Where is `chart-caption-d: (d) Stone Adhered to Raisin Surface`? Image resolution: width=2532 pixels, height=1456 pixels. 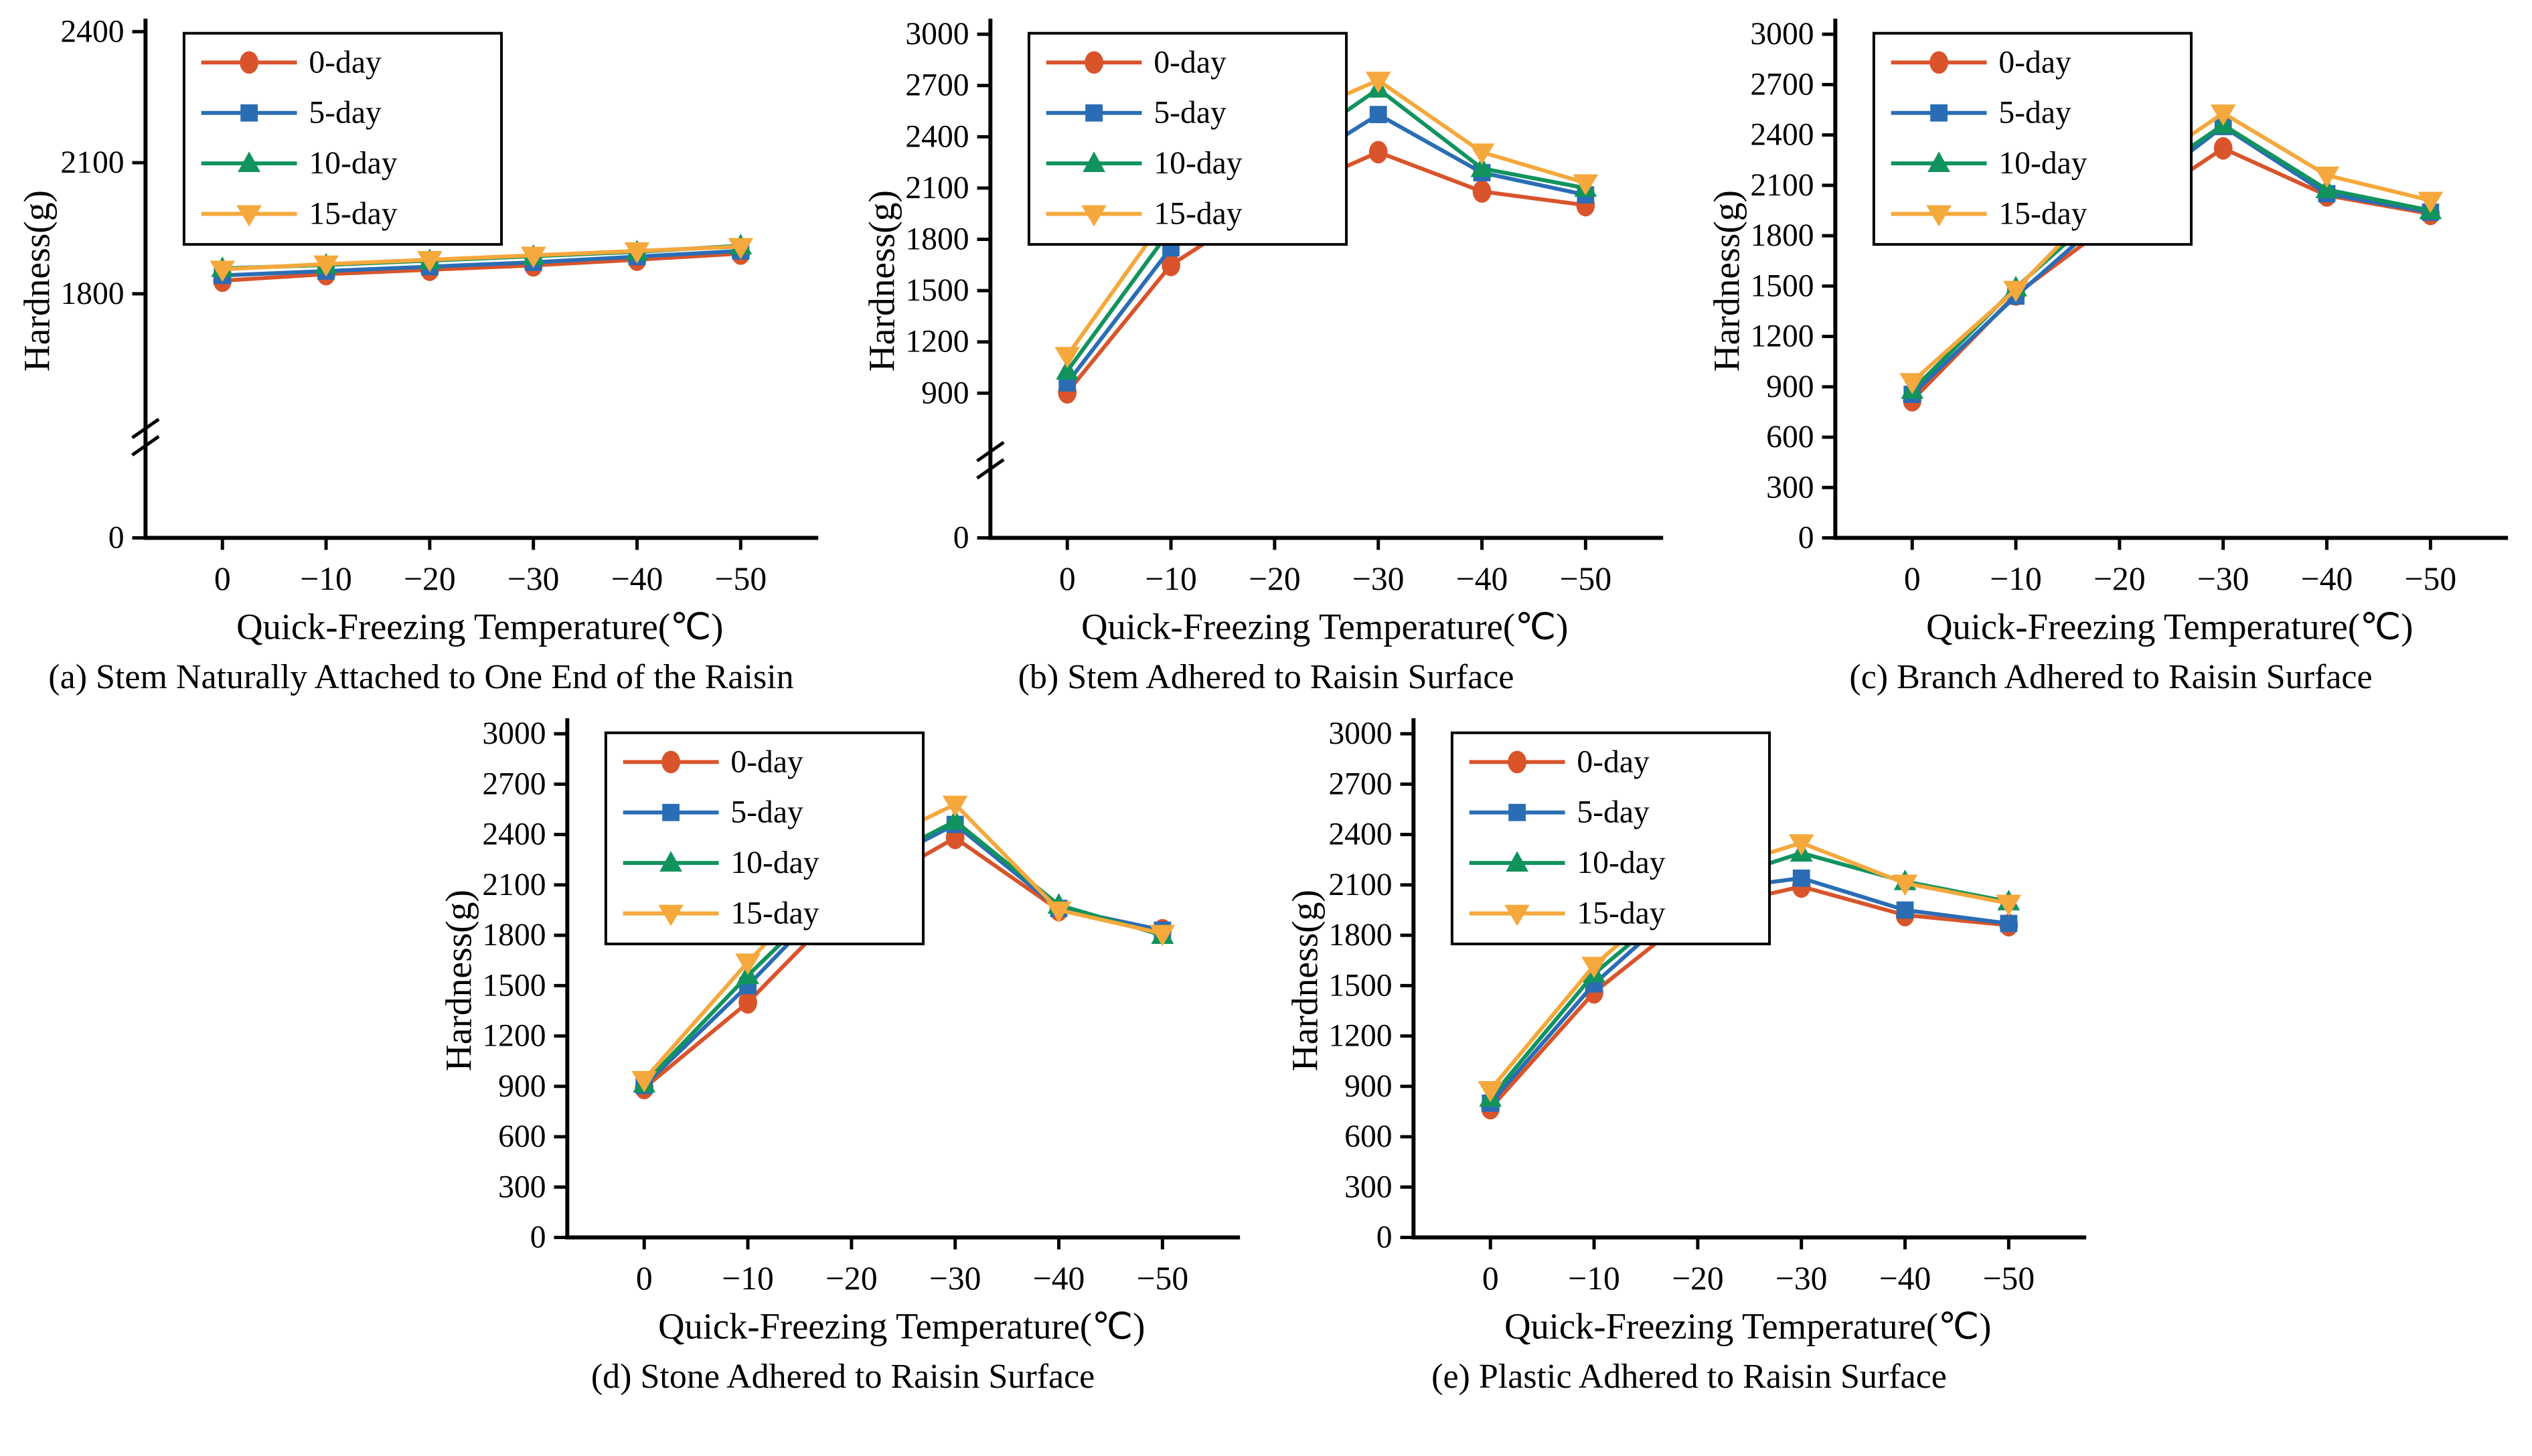
chart-caption-d: (d) Stone Adhered to Raisin Surface is located at coordinates (842, 1377).